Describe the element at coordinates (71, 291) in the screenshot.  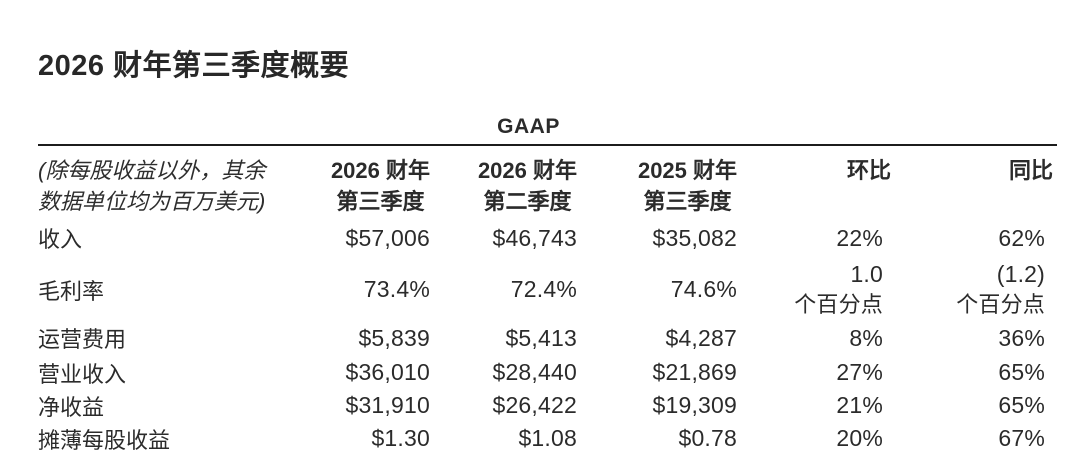
I see `row-label-gross-margin: 毛利率` at that location.